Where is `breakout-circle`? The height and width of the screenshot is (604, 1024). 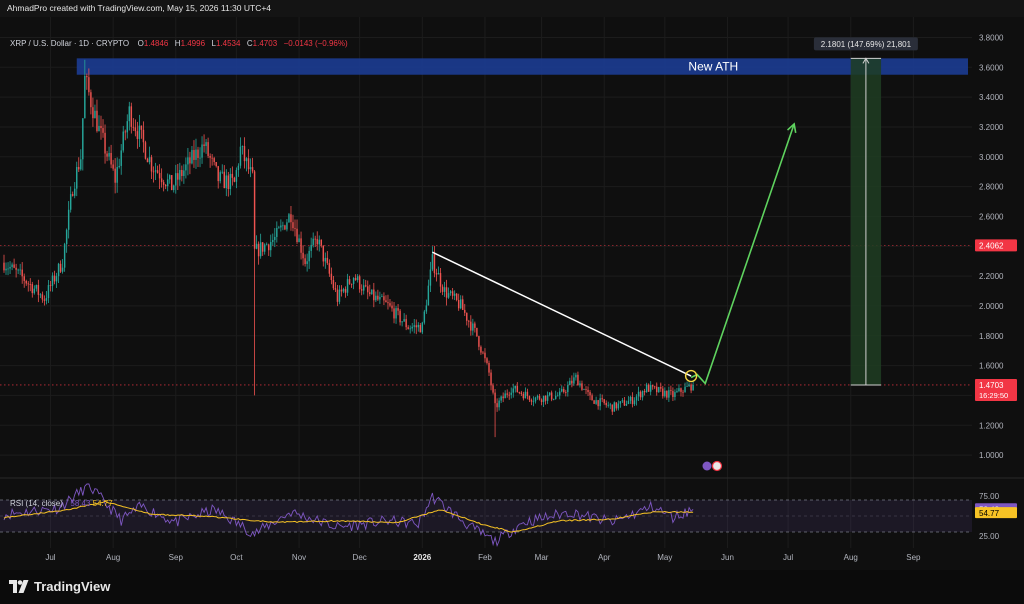 breakout-circle is located at coordinates (691, 376).